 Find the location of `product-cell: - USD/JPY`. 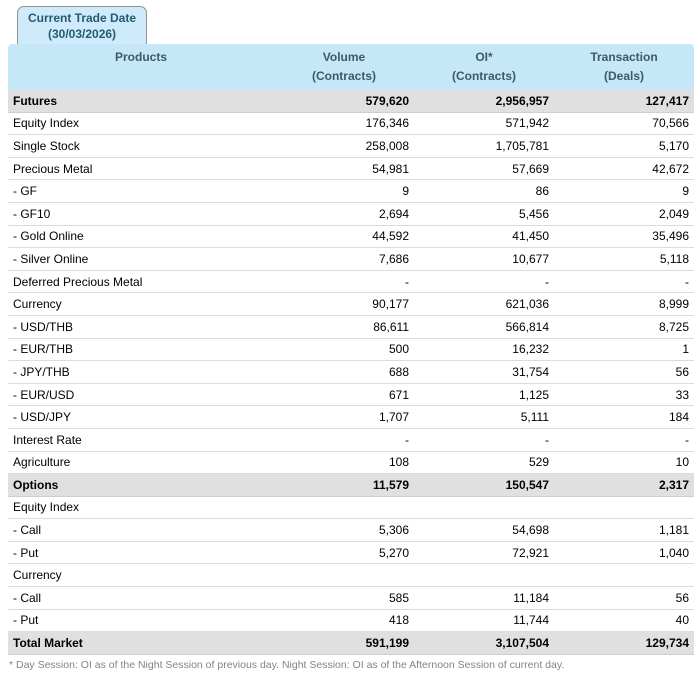

product-cell: - USD/JPY is located at coordinates (42, 417).